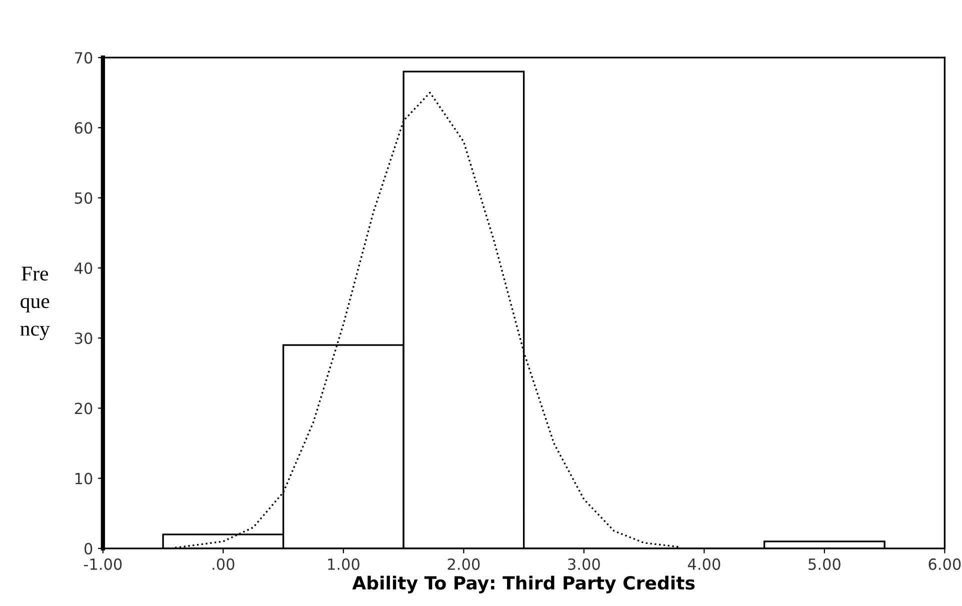  I want to click on y-tick-label: 40, so click(83, 268).